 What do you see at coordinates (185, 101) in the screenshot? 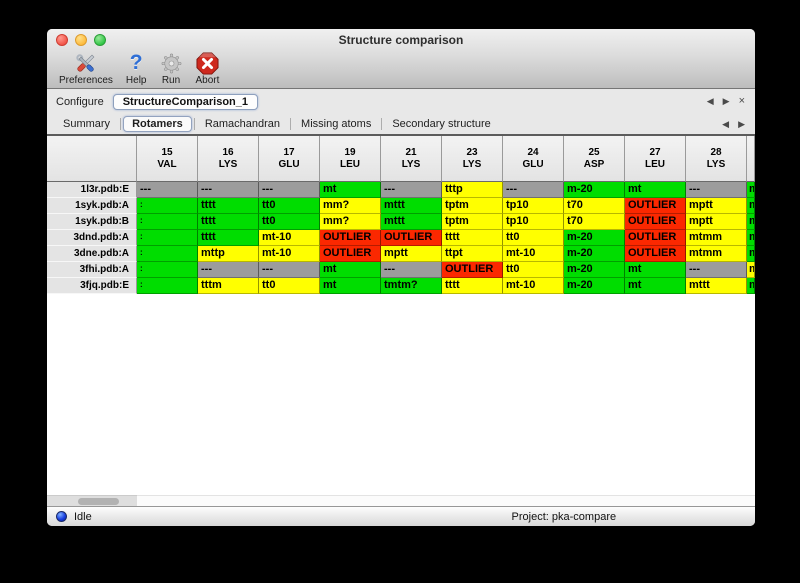
I see `configure-task-tab: StructureComparison_1` at bounding box center [185, 101].